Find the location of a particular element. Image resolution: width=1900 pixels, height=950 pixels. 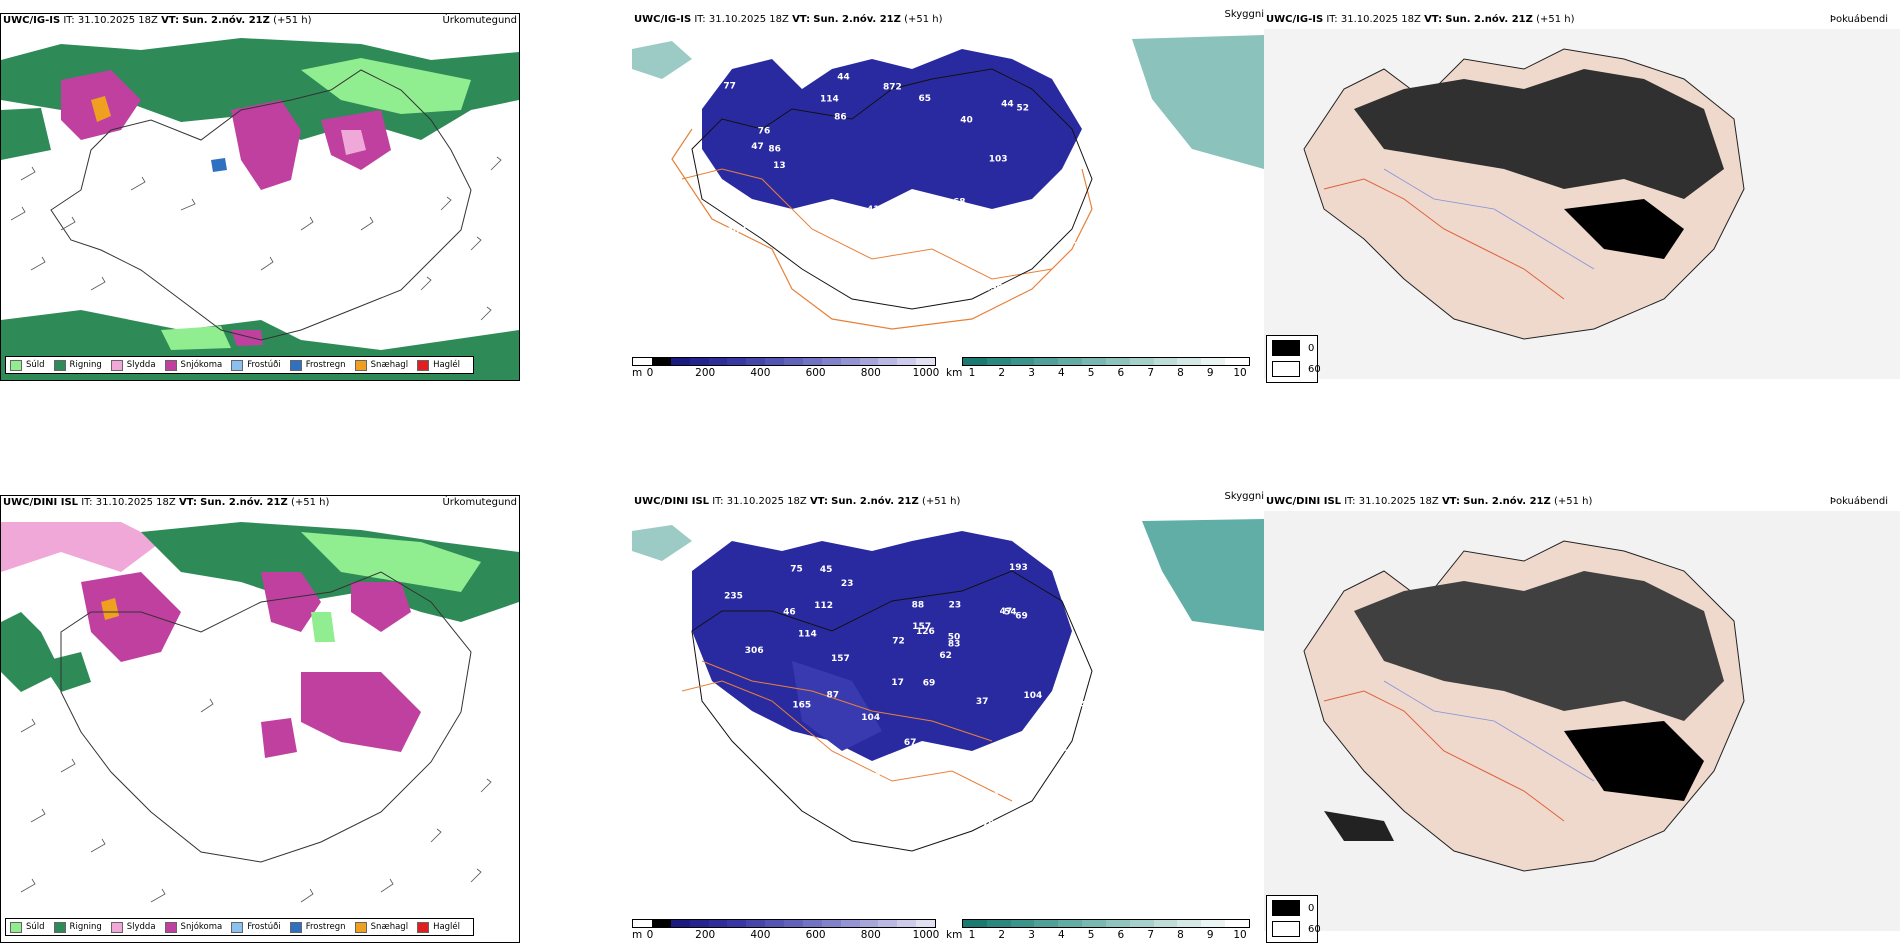

elevation-colorbar: m 0 200 400 600 800 1000 is located at coordinates (785, 368).